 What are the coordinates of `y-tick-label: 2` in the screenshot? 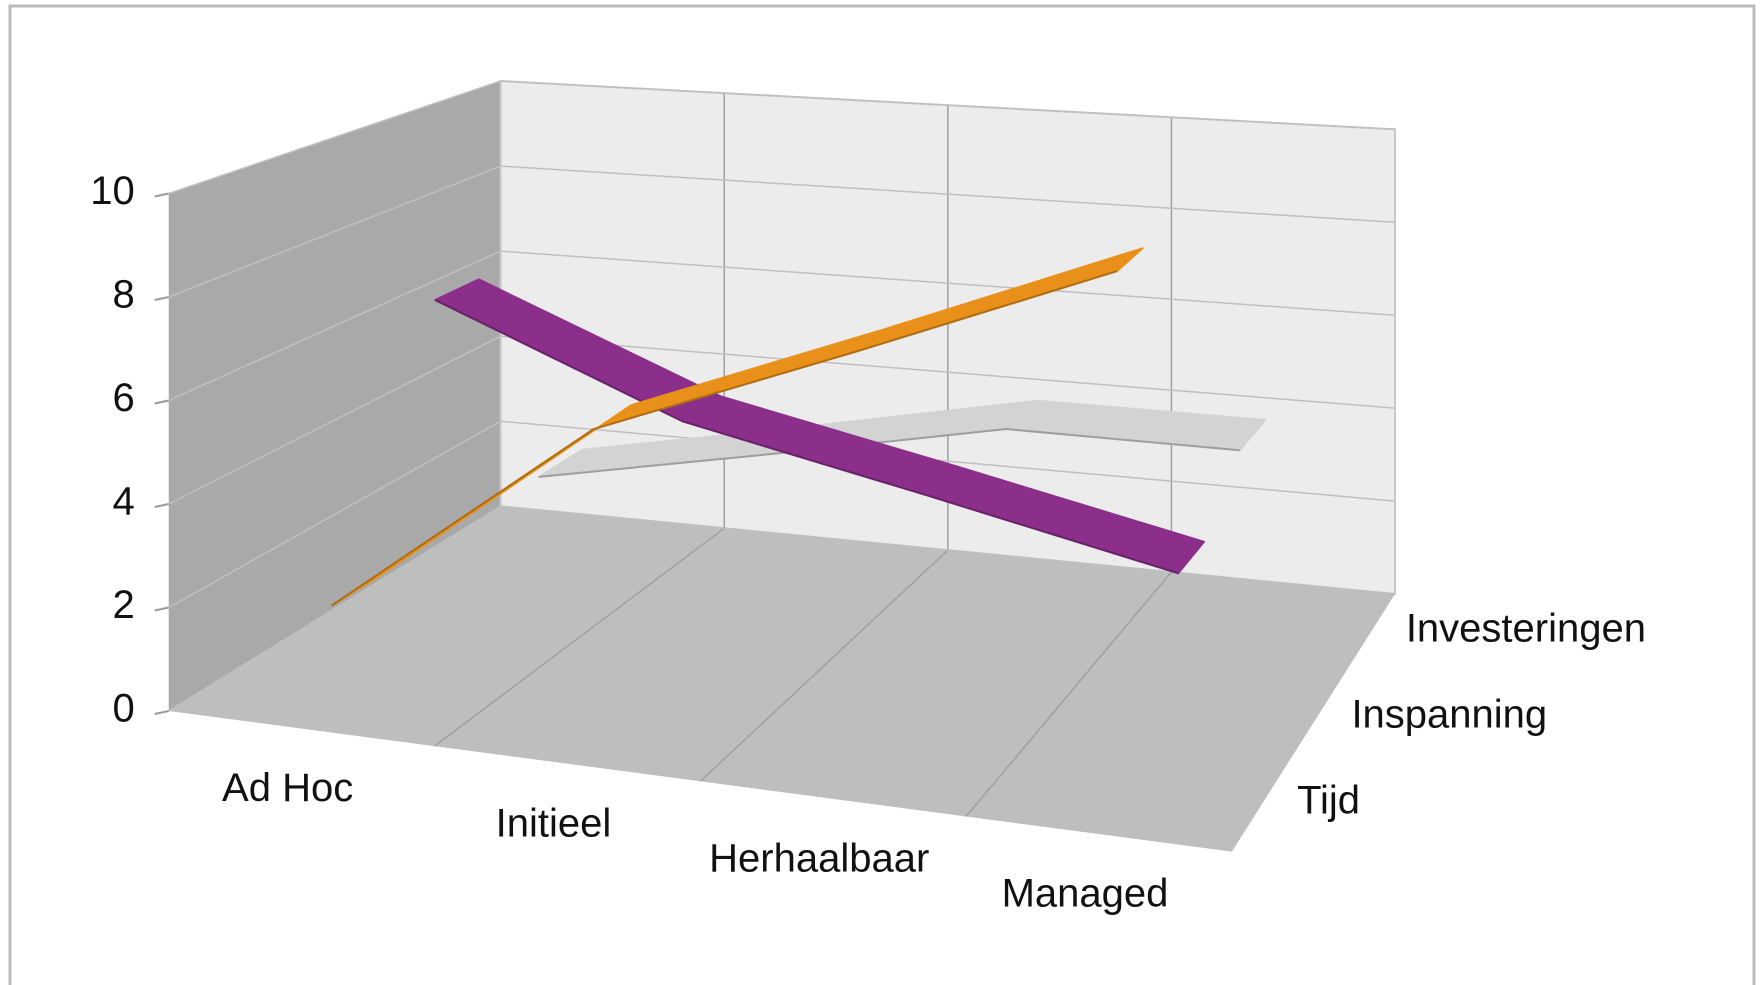 It's located at (124, 605).